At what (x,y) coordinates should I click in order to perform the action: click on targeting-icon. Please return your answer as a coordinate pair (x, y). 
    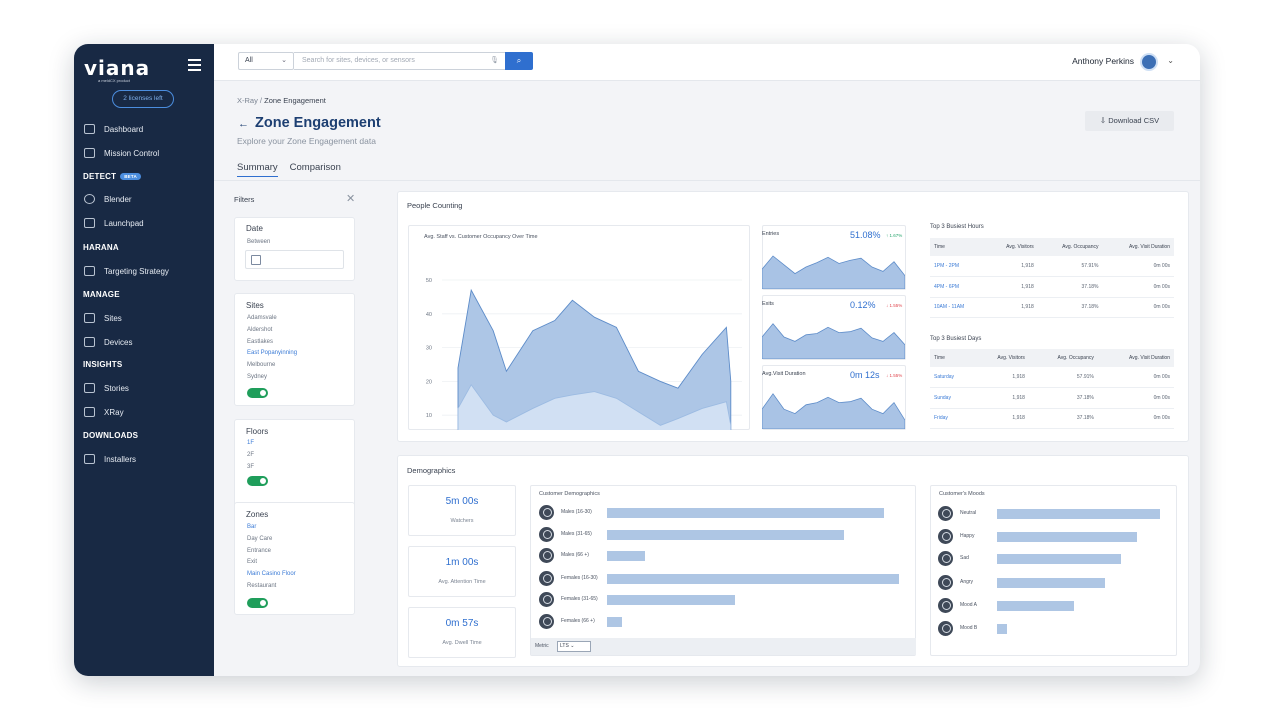
    Looking at the image, I should click on (89, 271).